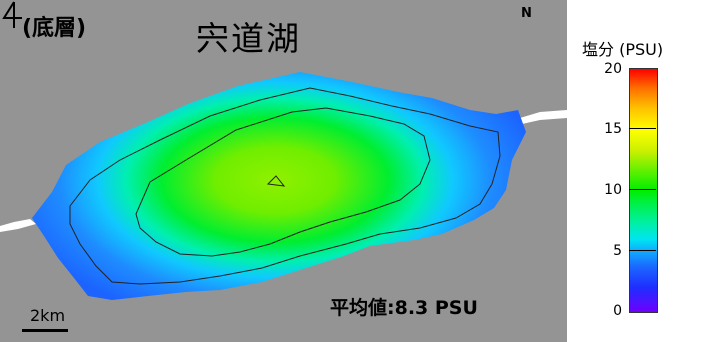 Image resolution: width=705 pixels, height=342 pixels. Describe the element at coordinates (526, 13) in the screenshot. I see `north-label: N` at that location.